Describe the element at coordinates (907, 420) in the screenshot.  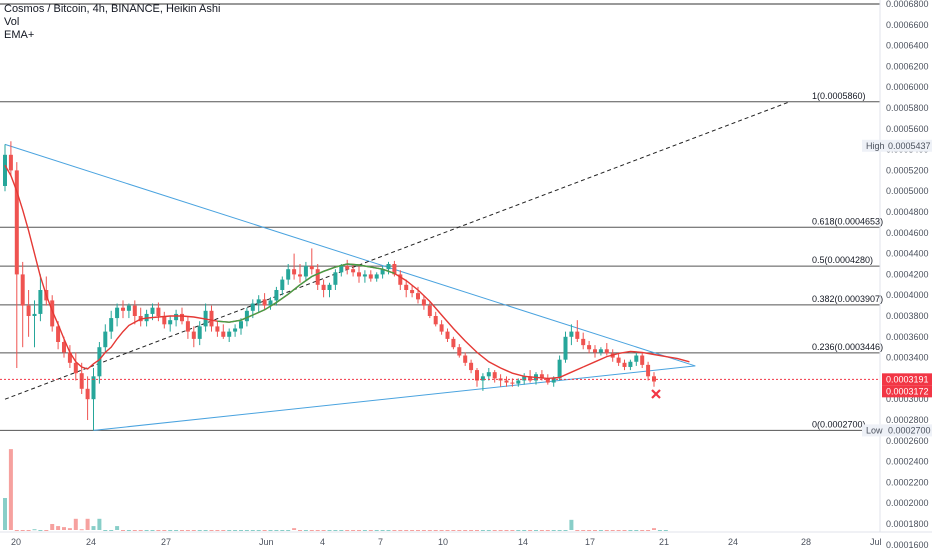
I see `price-tick-label: 0.0002800` at that location.